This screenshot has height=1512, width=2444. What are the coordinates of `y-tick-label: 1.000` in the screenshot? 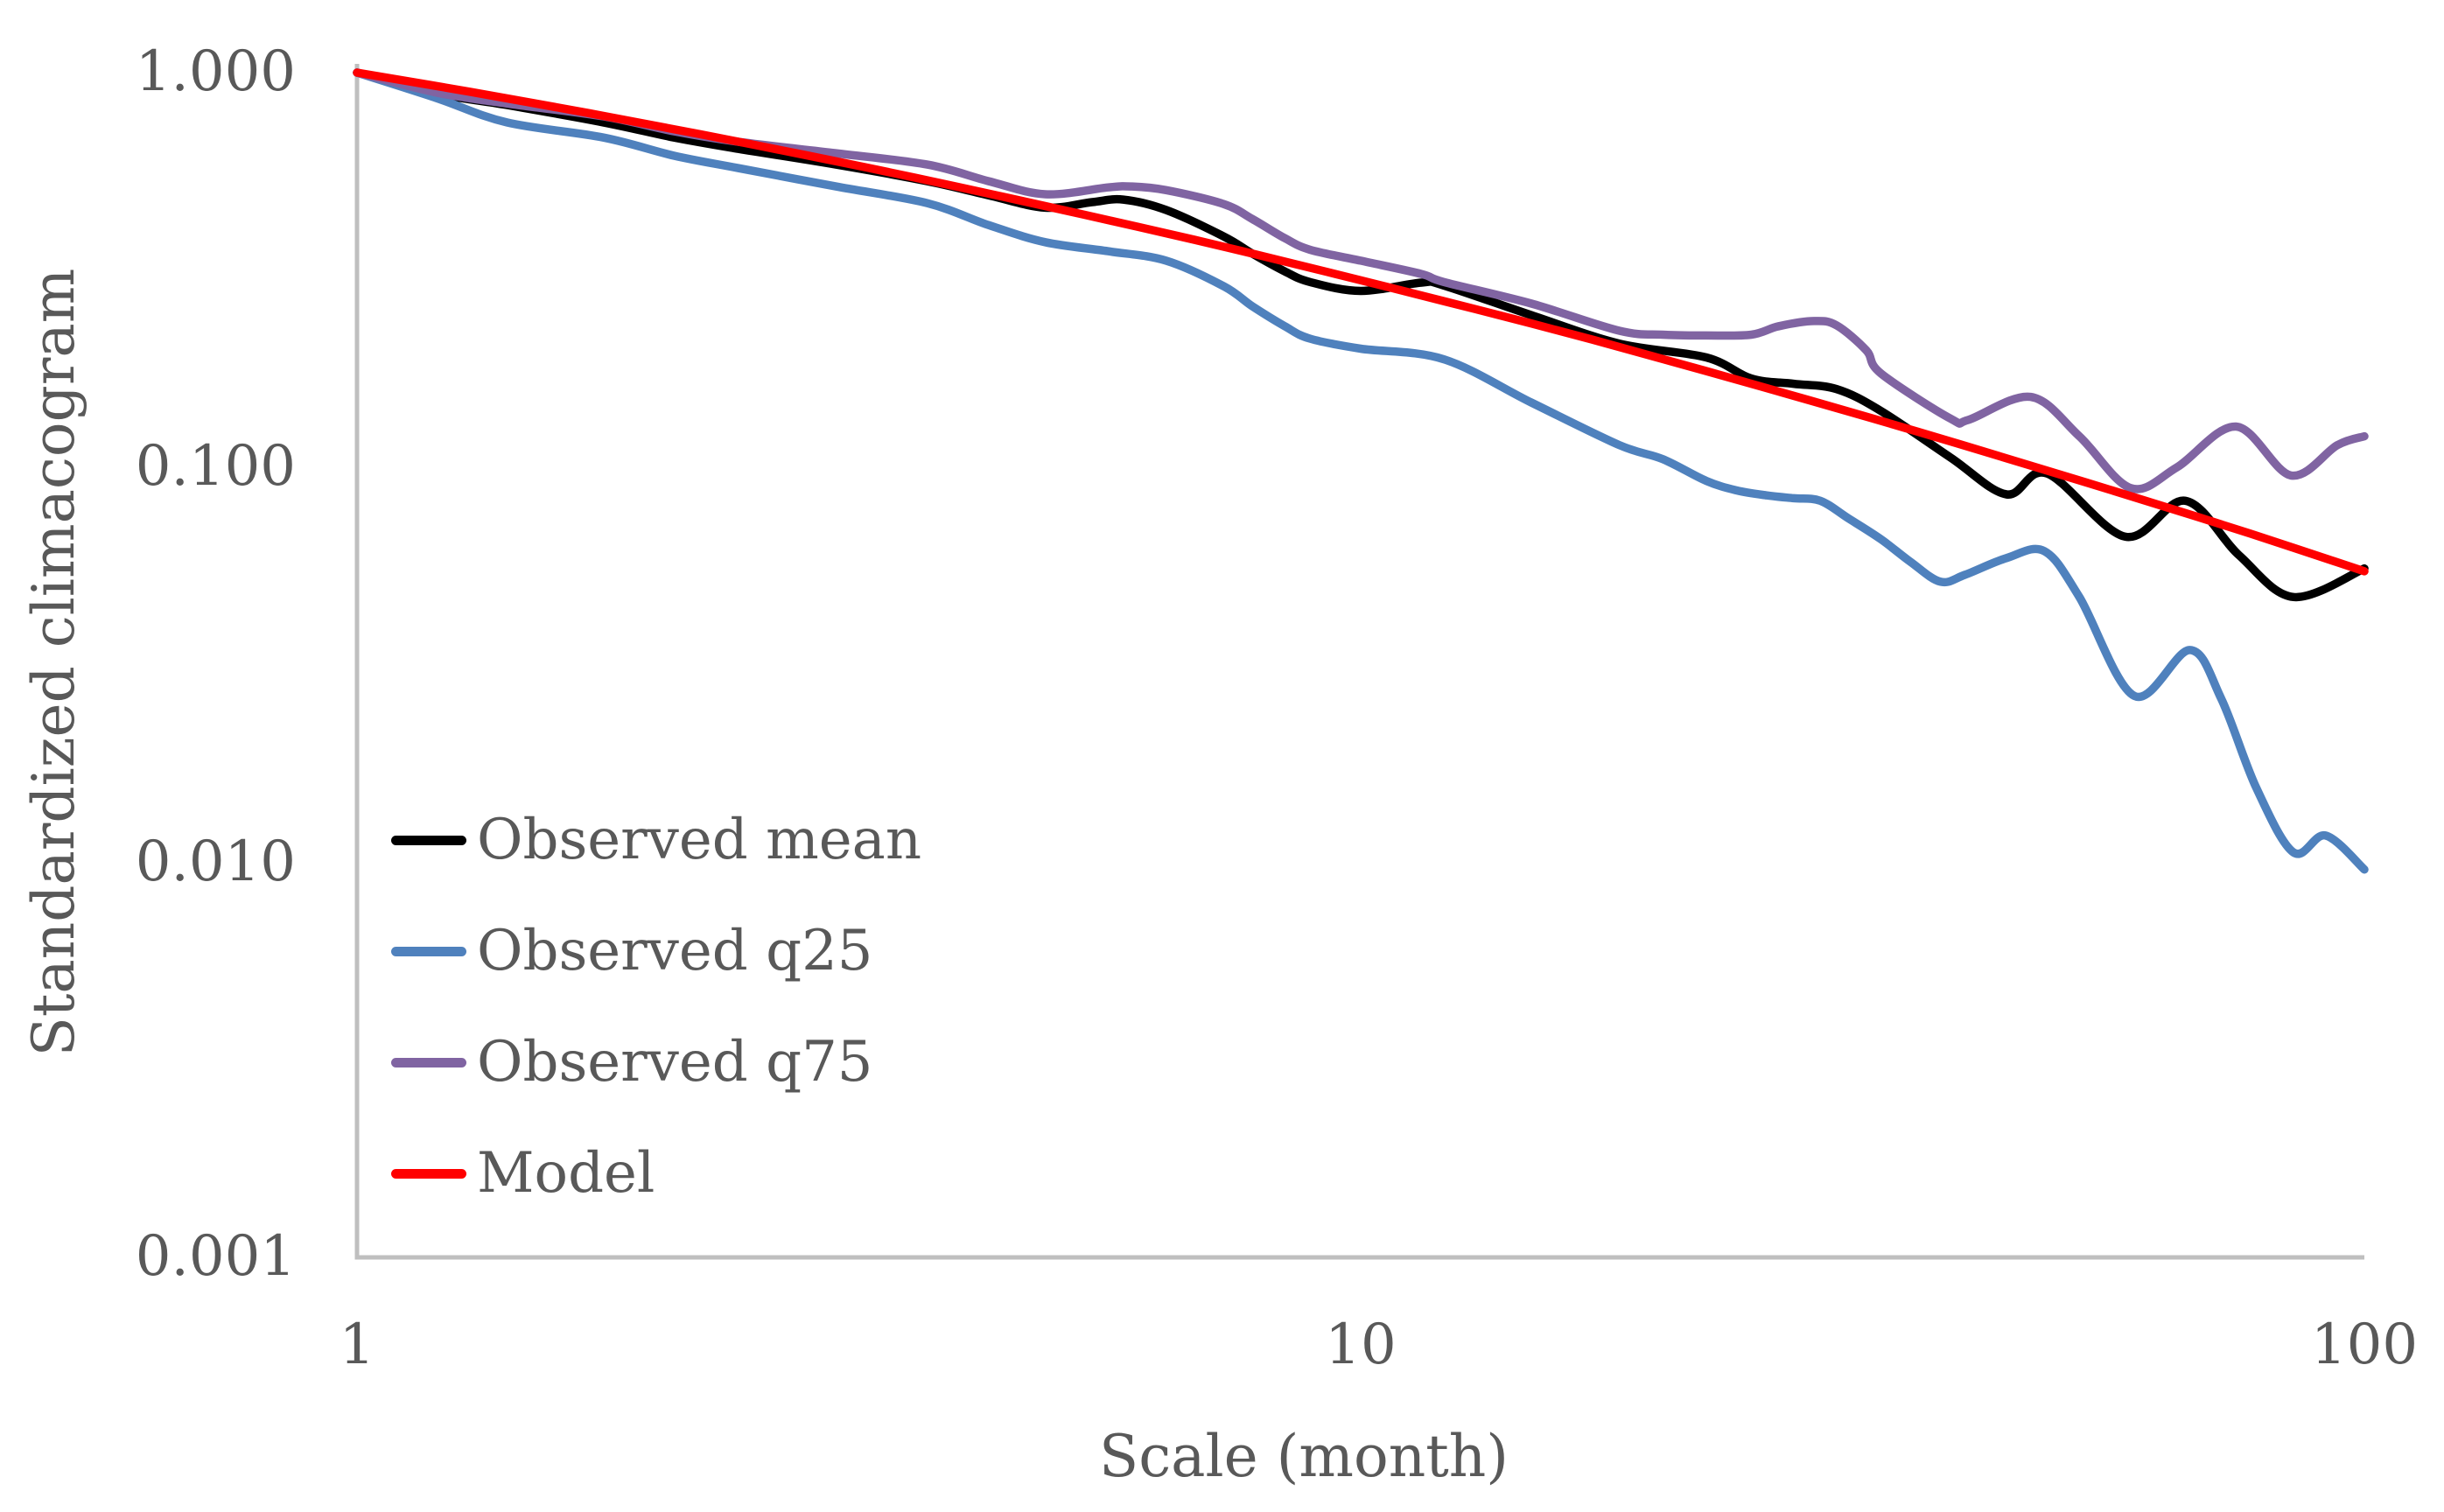 It's located at (215, 71).